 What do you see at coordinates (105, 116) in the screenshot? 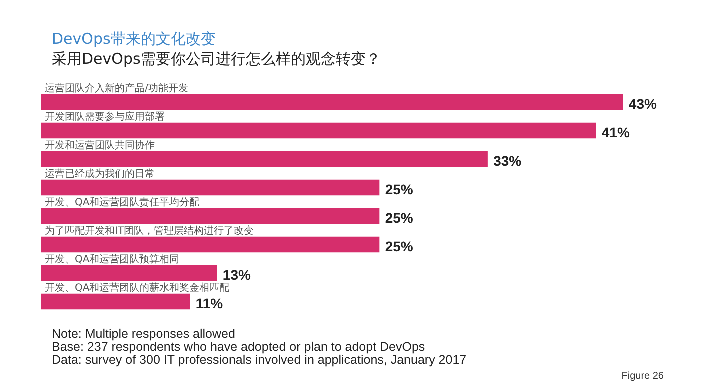
I see `y-tick-label: 开发团队需要参与应用部署` at bounding box center [105, 116].